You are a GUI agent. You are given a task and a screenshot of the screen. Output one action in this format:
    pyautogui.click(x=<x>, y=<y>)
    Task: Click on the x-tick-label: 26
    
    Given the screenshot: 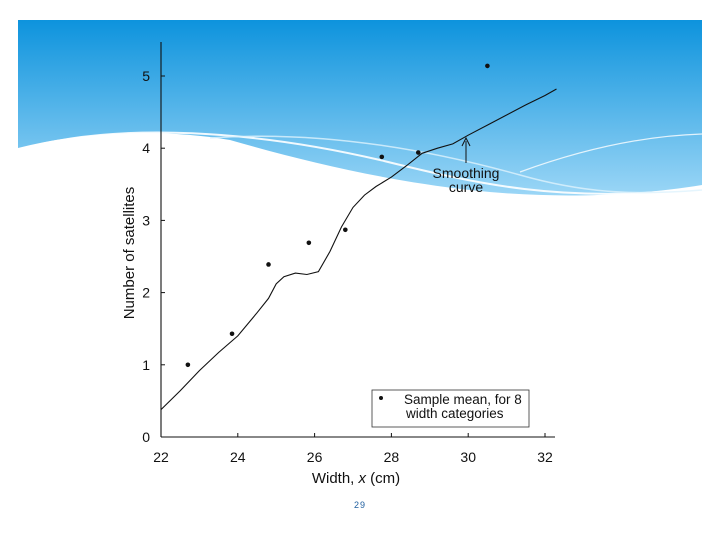 What is the action you would take?
    pyautogui.click(x=315, y=457)
    